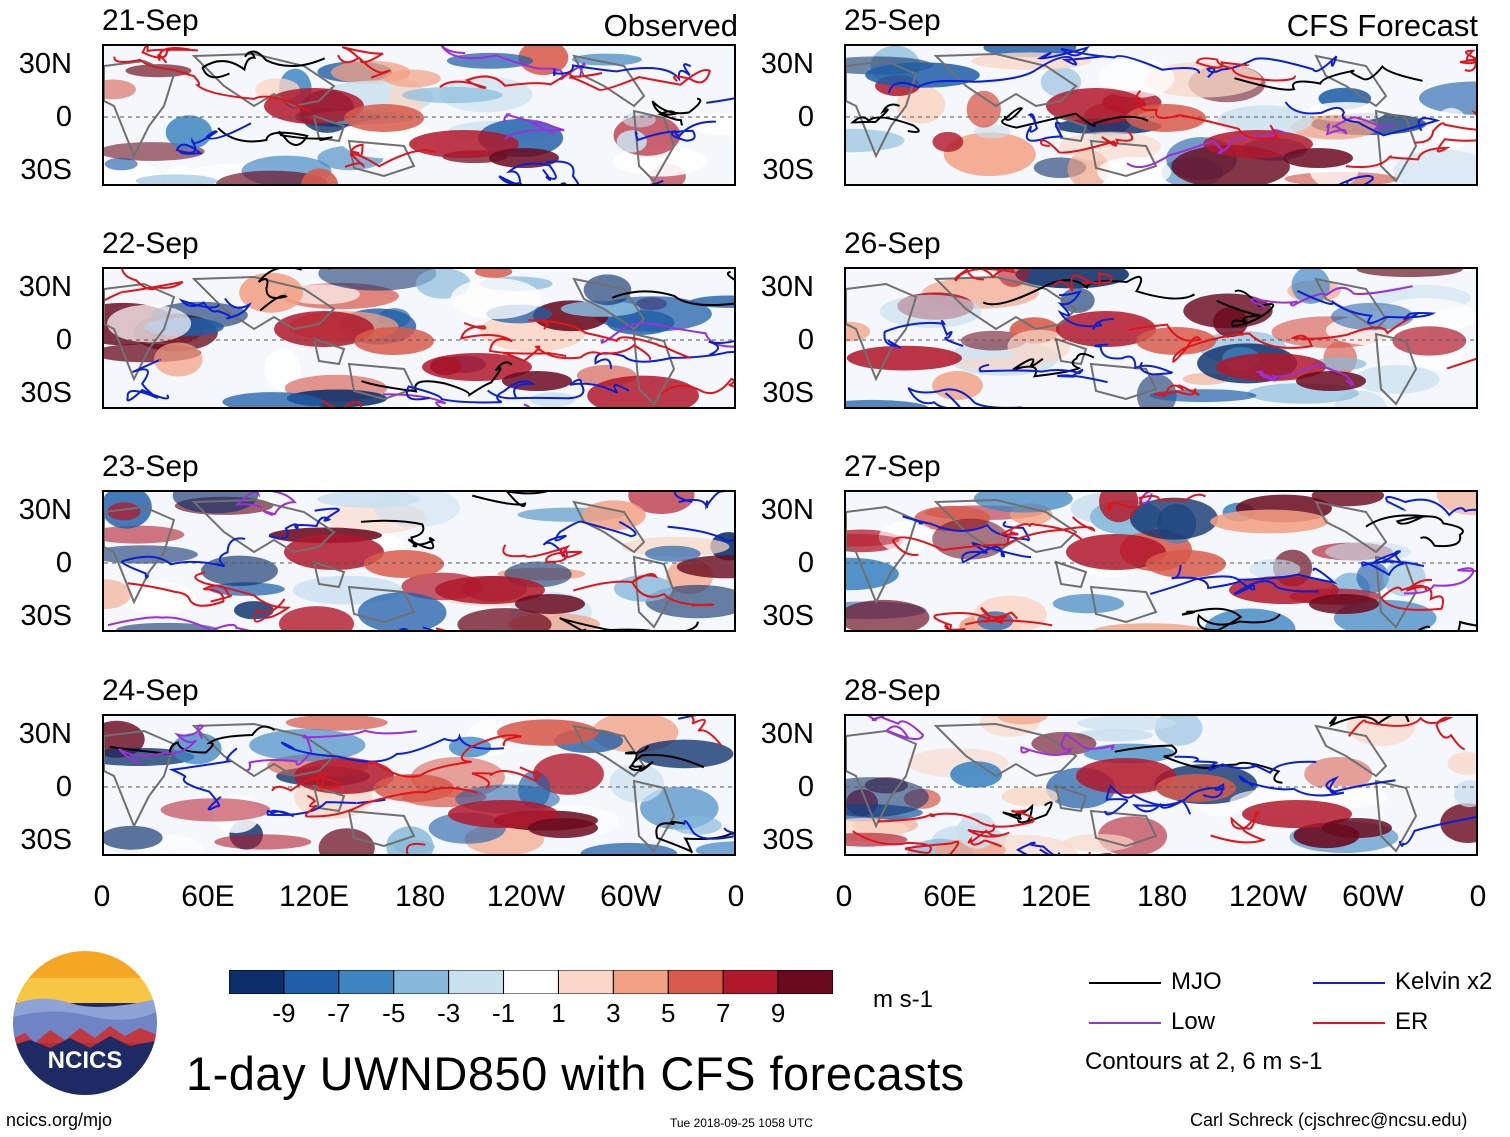 Image resolution: width=1510 pixels, height=1137 pixels. What do you see at coordinates (1373, 896) in the screenshot?
I see `lon-tick-label: 60W` at bounding box center [1373, 896].